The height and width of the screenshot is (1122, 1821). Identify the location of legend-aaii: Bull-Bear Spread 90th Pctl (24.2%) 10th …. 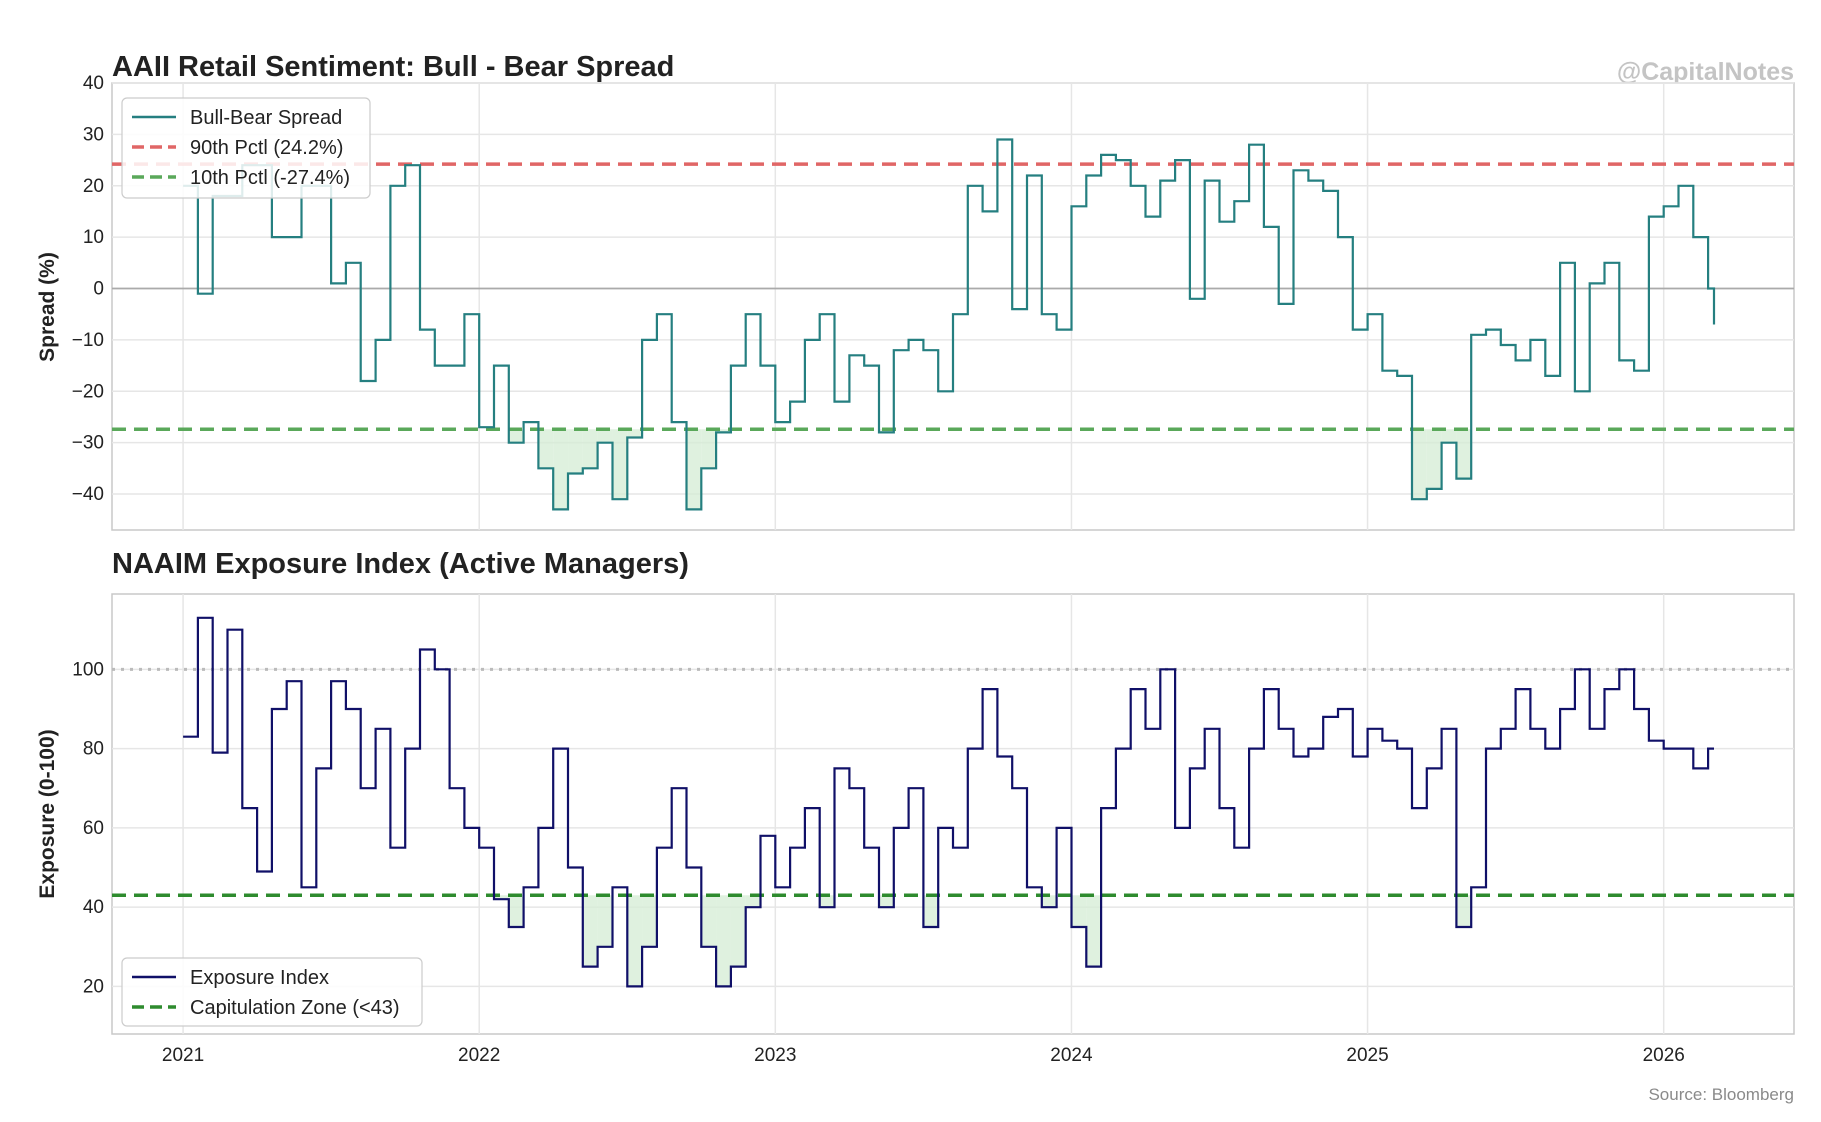
(246, 148).